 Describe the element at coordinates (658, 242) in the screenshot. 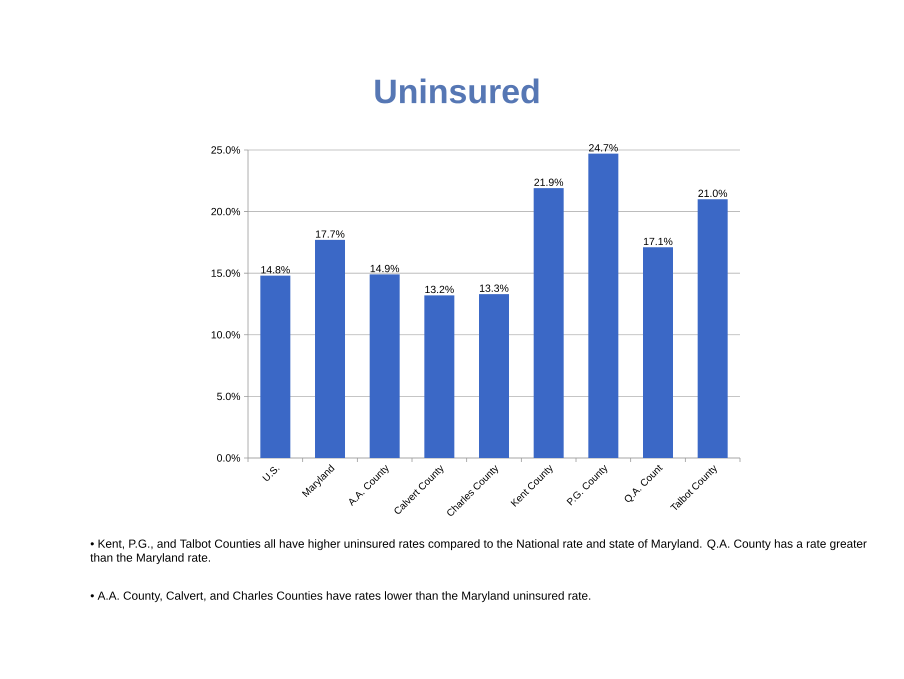

I see `data-label: 17.1%` at that location.